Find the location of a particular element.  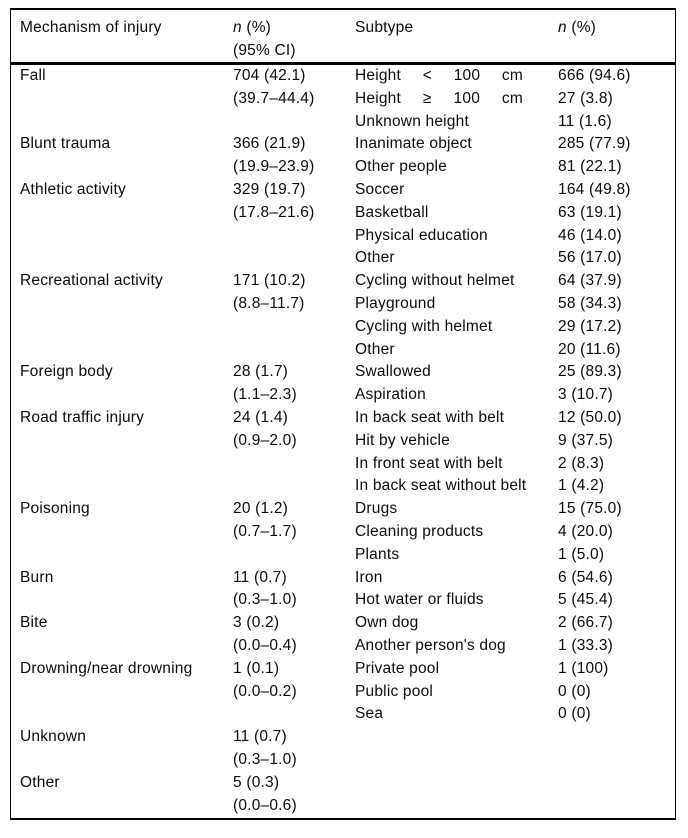

subtype-n-cell: 285 (77.9) 81 (22.1) is located at coordinates (616, 156).